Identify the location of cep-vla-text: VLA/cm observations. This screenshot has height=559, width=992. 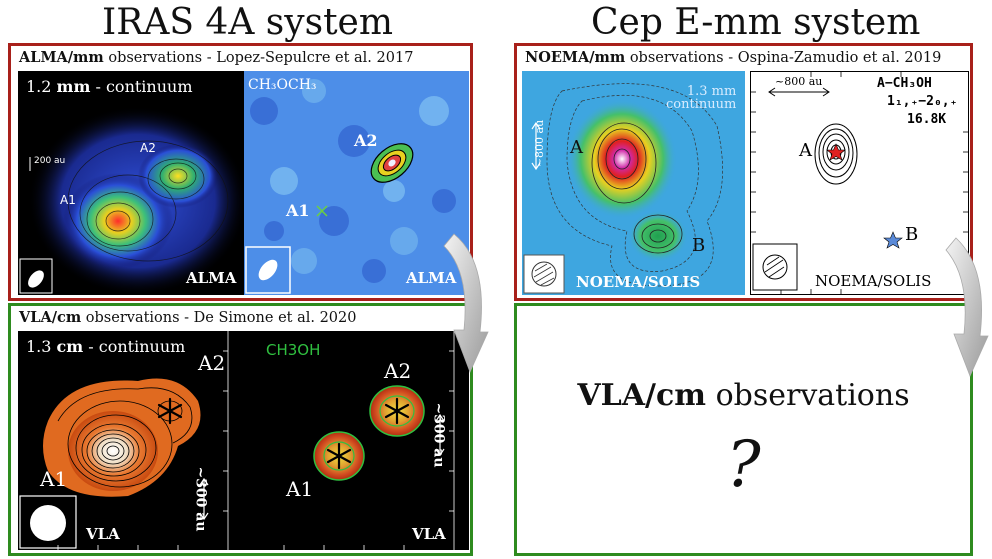
(743, 395).